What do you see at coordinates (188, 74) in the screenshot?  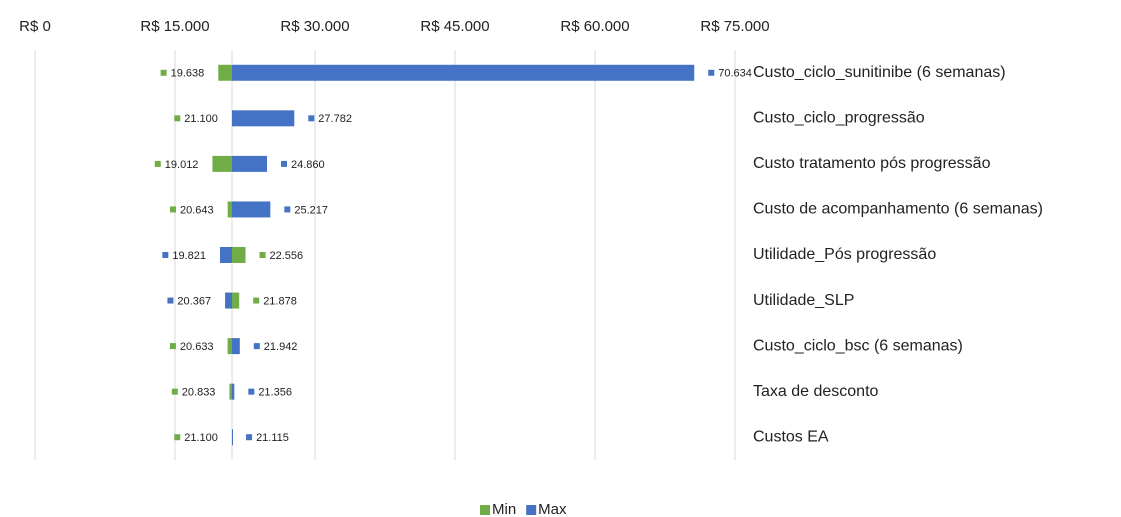 I see `value-label: 19.638` at bounding box center [188, 74].